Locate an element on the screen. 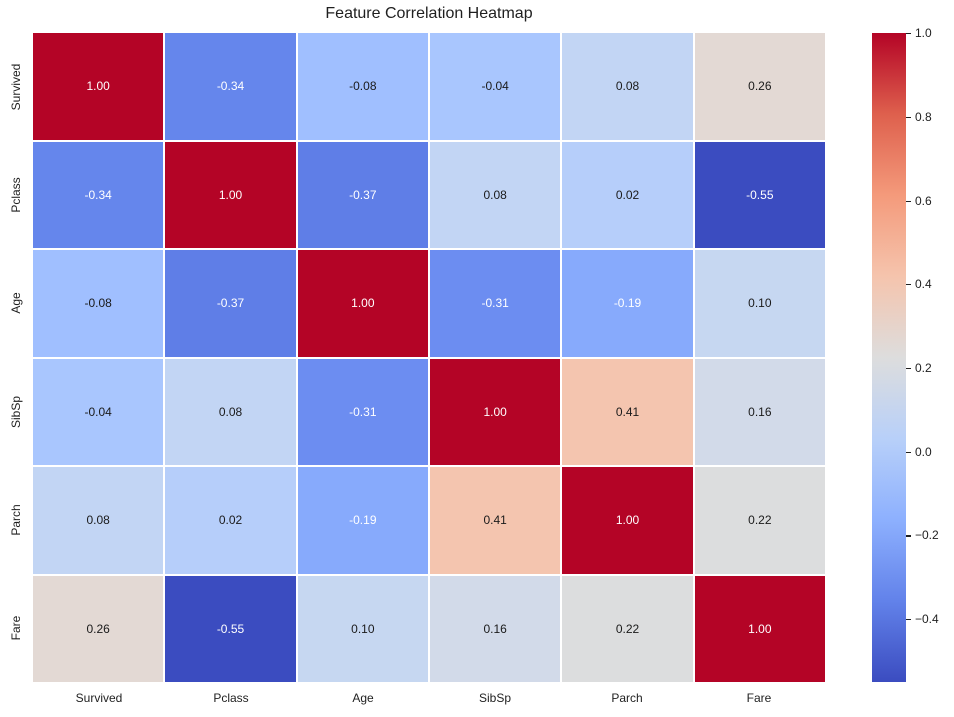  colorbar-tick-label: −0.2 is located at coordinates (927, 535).